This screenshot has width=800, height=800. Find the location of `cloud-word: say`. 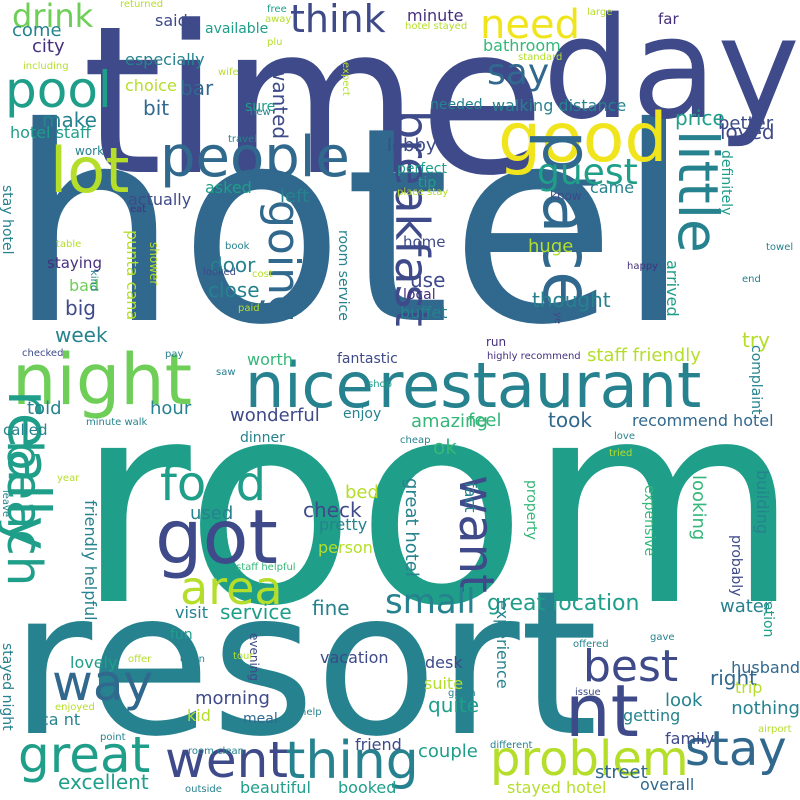

cloud-word: say is located at coordinates (518, 72).